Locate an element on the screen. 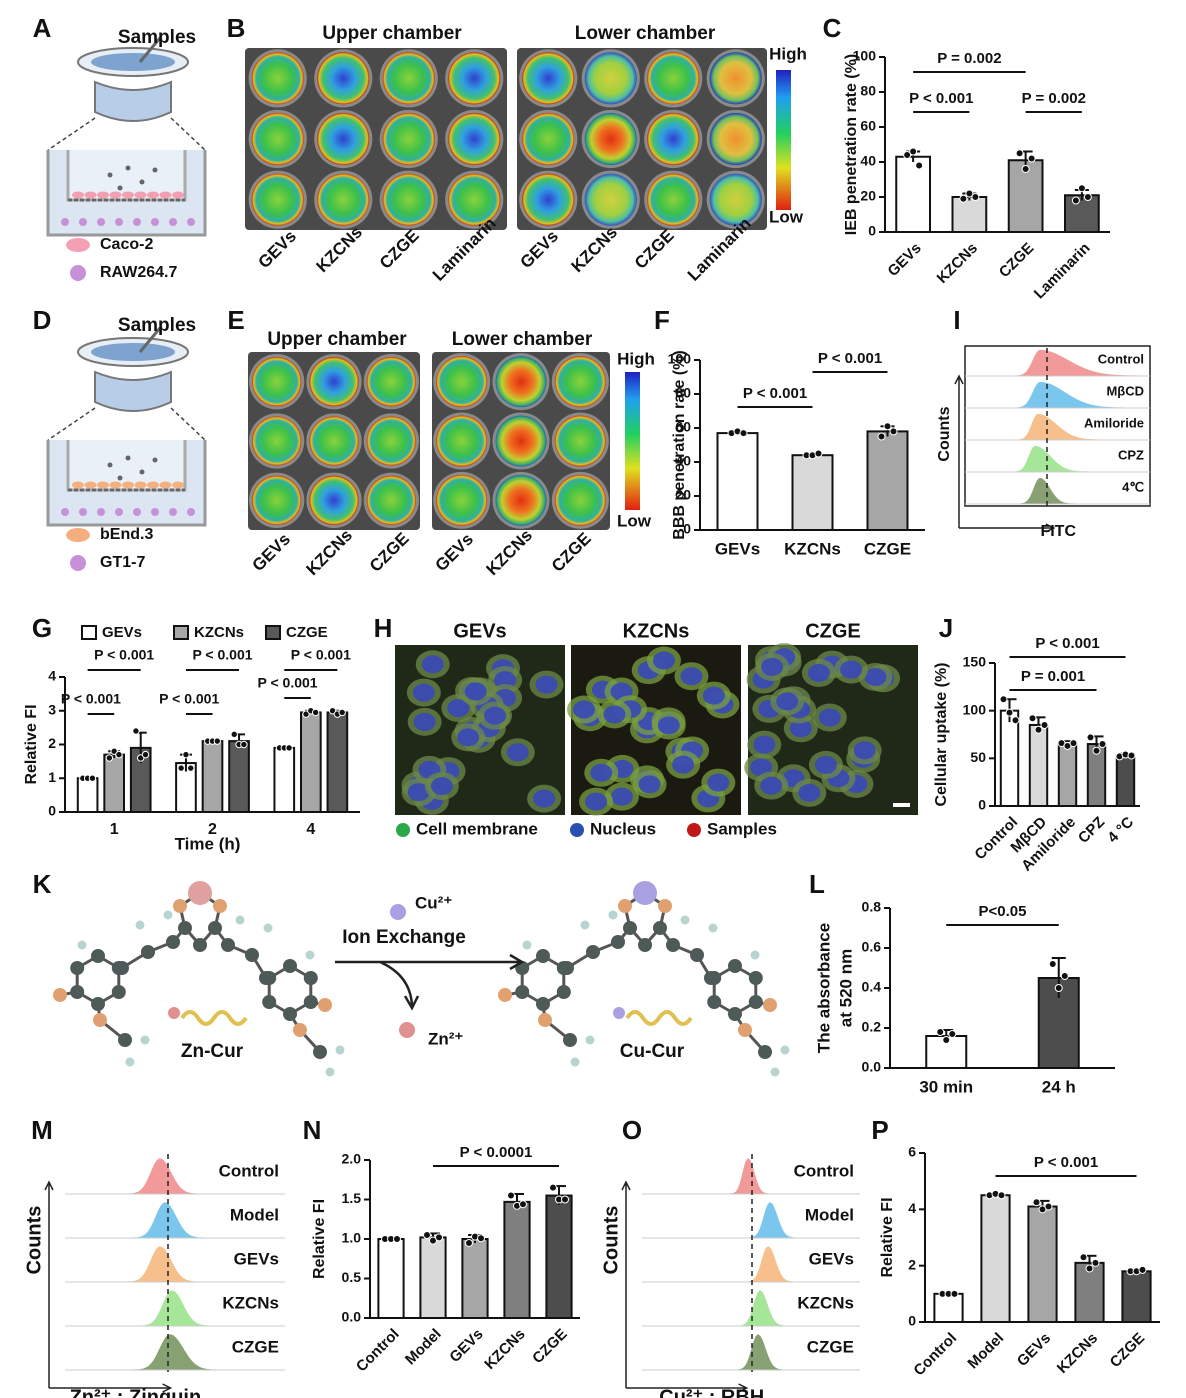 This screenshot has width=1186, height=1398. x-tick-label: KZCNs is located at coordinates (812, 548).